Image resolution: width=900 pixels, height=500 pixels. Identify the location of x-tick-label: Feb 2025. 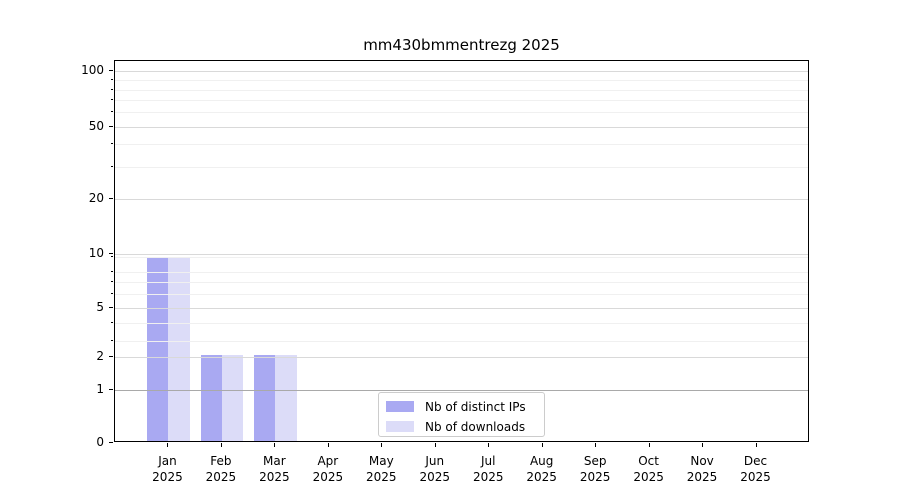
(221, 469).